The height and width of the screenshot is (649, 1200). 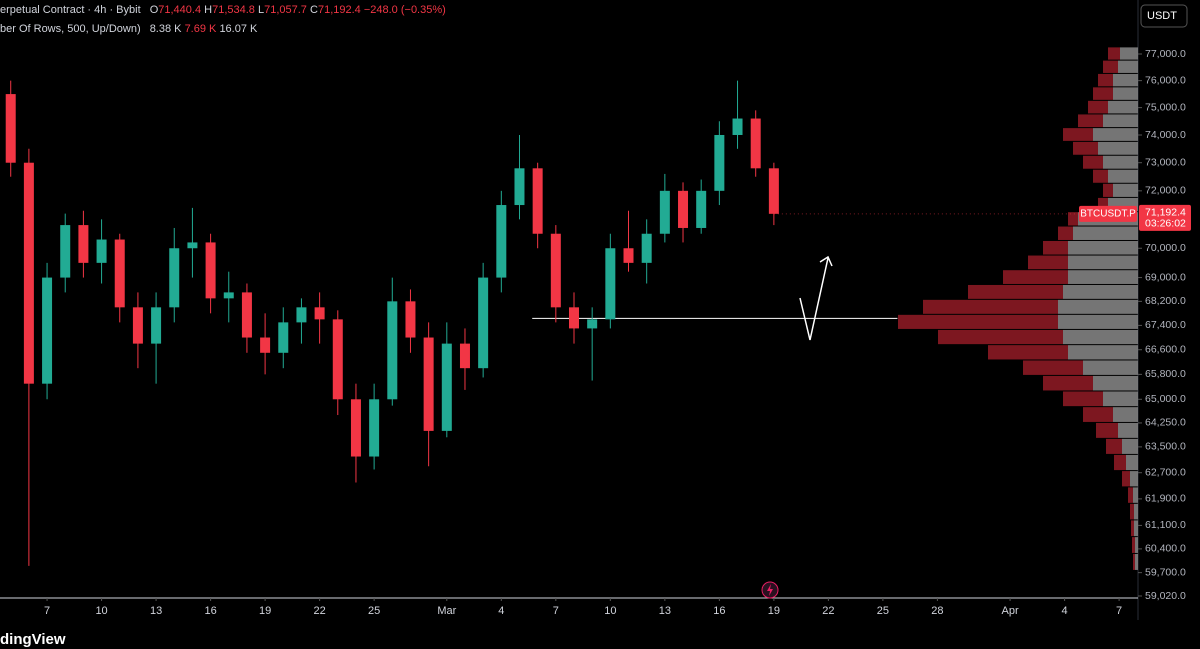 What do you see at coordinates (154, 10) in the screenshot?
I see `ohlc-key: O` at bounding box center [154, 10].